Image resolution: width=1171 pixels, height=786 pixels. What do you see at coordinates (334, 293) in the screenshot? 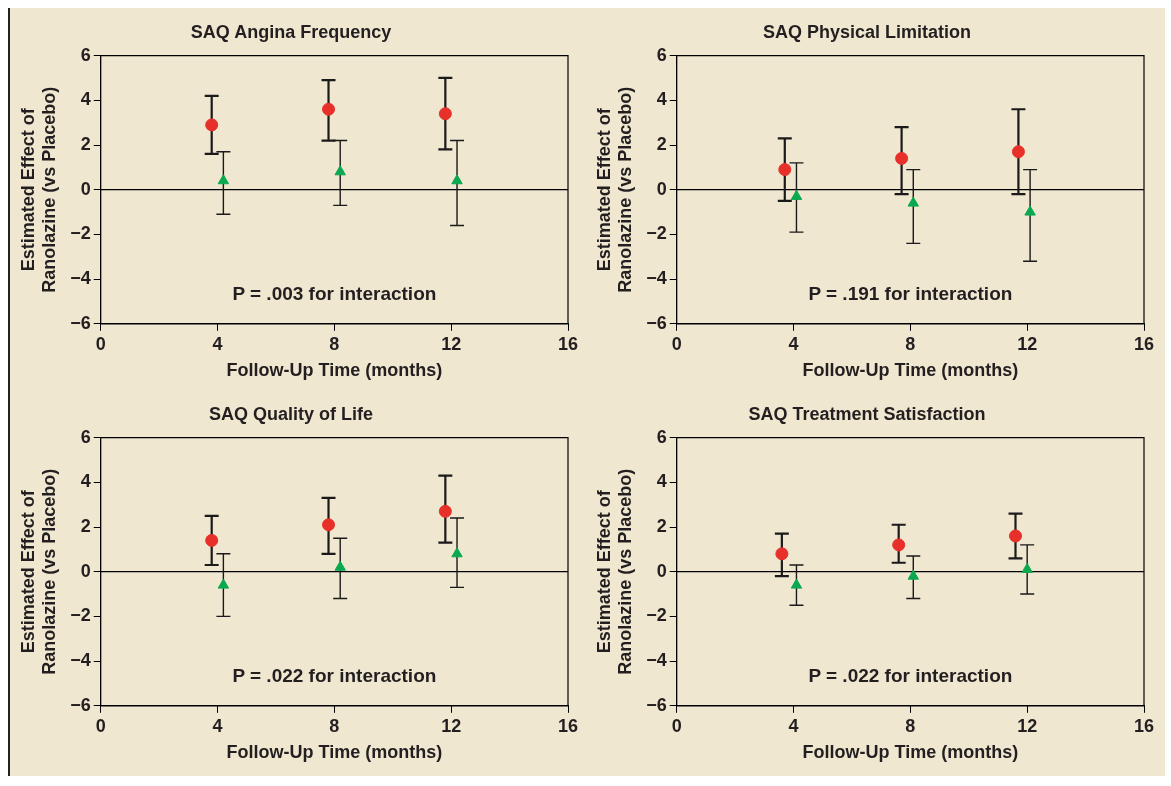
I see `annotation: P = .003 for interaction` at bounding box center [334, 293].